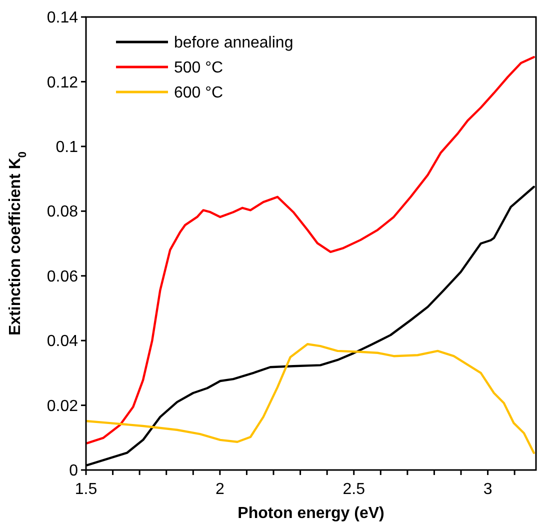 Image resolution: width=541 pixels, height=529 pixels. Describe the element at coordinates (311, 513) in the screenshot. I see `x-axis-title: Photon energy (eV)` at that location.